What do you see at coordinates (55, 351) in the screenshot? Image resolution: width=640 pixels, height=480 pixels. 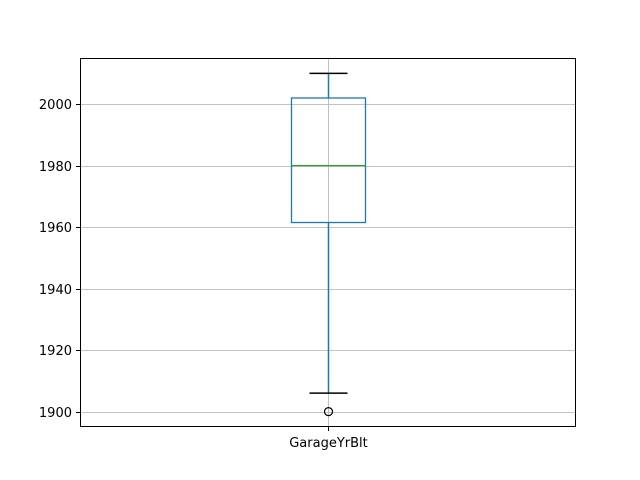 I see `y-tick-label: 1920` at bounding box center [55, 351].